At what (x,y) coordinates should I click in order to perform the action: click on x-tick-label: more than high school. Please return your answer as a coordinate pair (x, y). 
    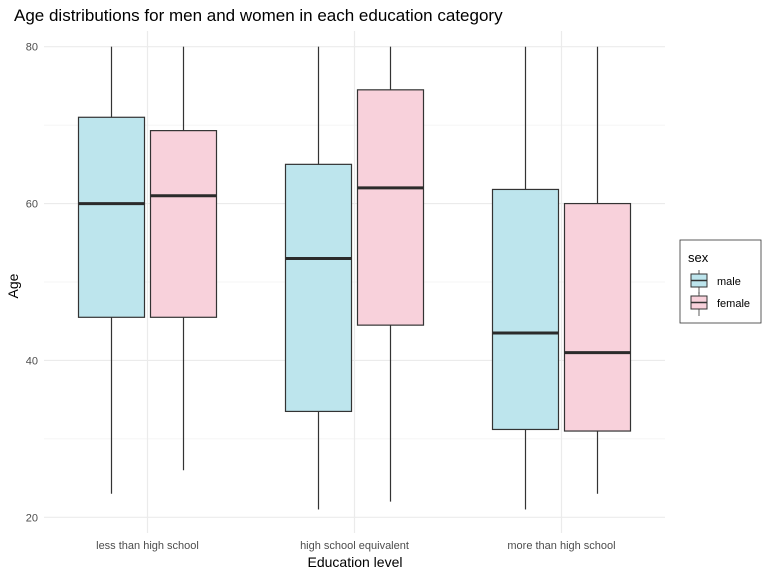
    Looking at the image, I should click on (561, 546).